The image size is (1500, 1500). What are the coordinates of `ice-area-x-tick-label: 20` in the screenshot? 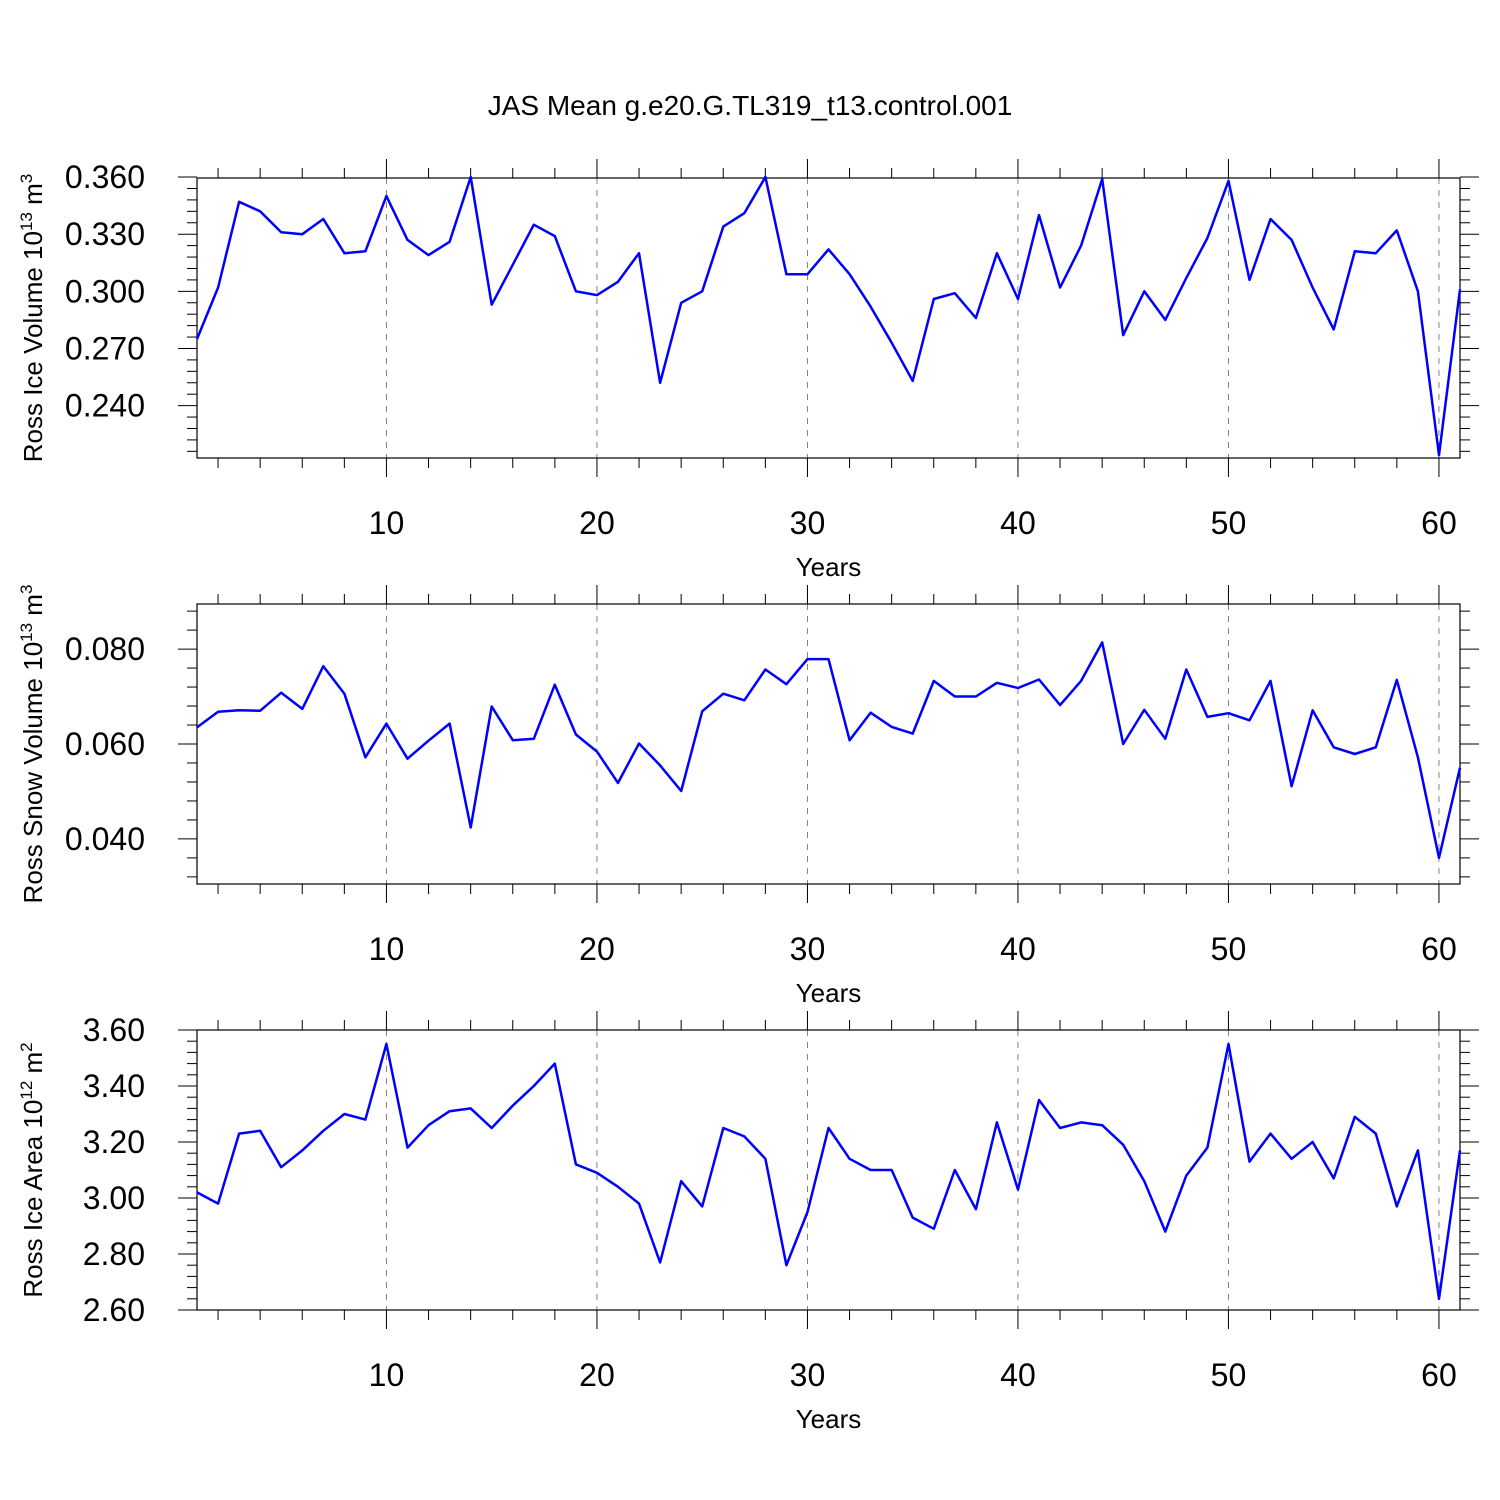 It's located at (597, 1375).